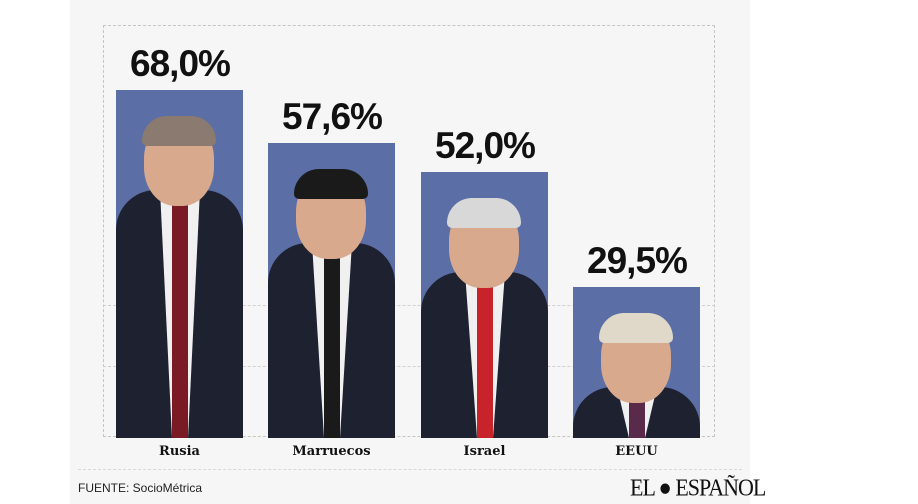  I want to click on footer-divider, so click(410, 469).